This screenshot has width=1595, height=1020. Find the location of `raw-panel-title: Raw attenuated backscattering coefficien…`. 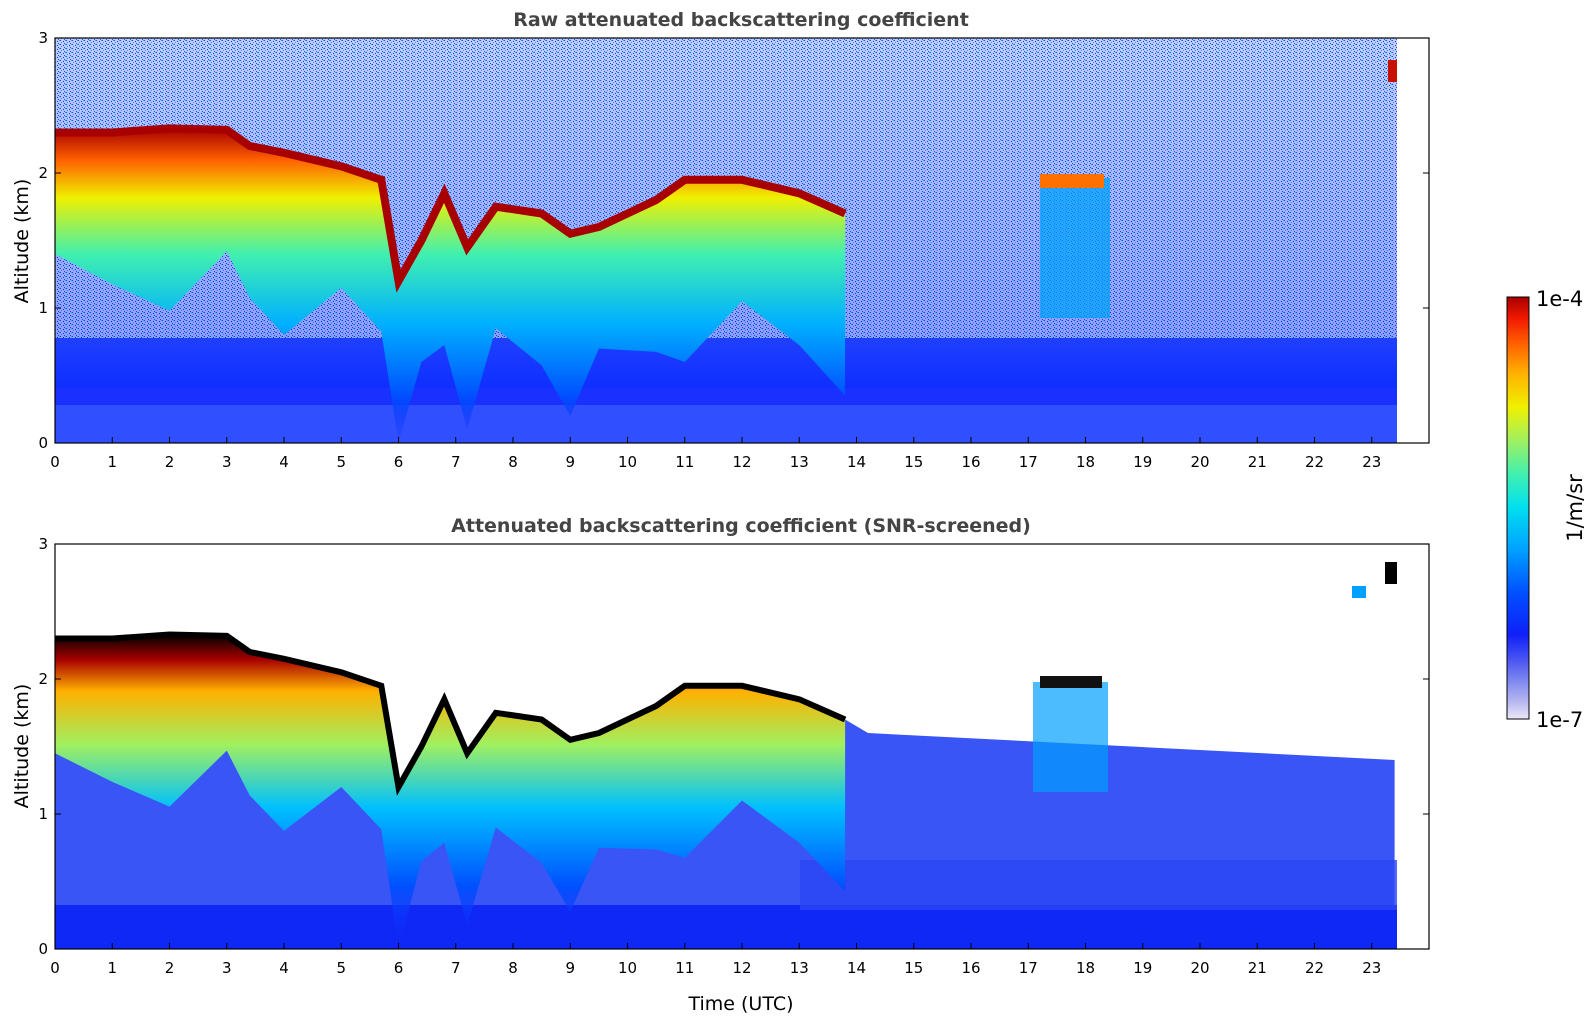

raw-panel-title: Raw attenuated backscattering coefficien… is located at coordinates (741, 20).